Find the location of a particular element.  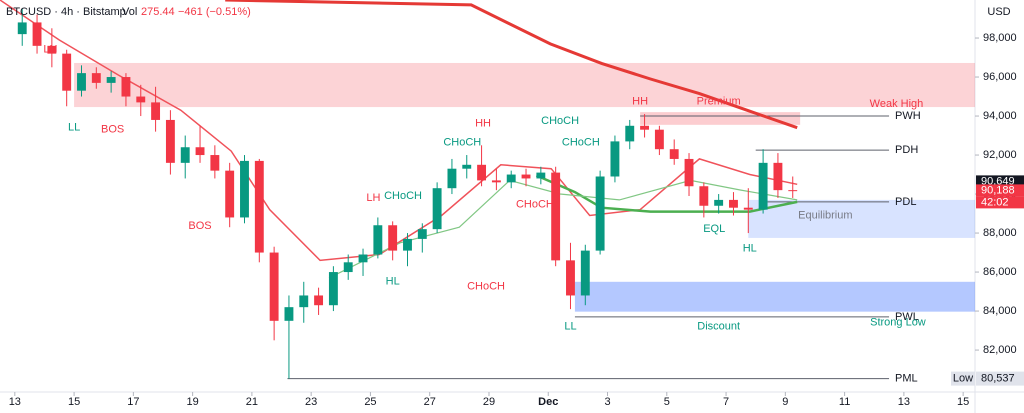

annotation: Equilibrium is located at coordinates (825, 215).